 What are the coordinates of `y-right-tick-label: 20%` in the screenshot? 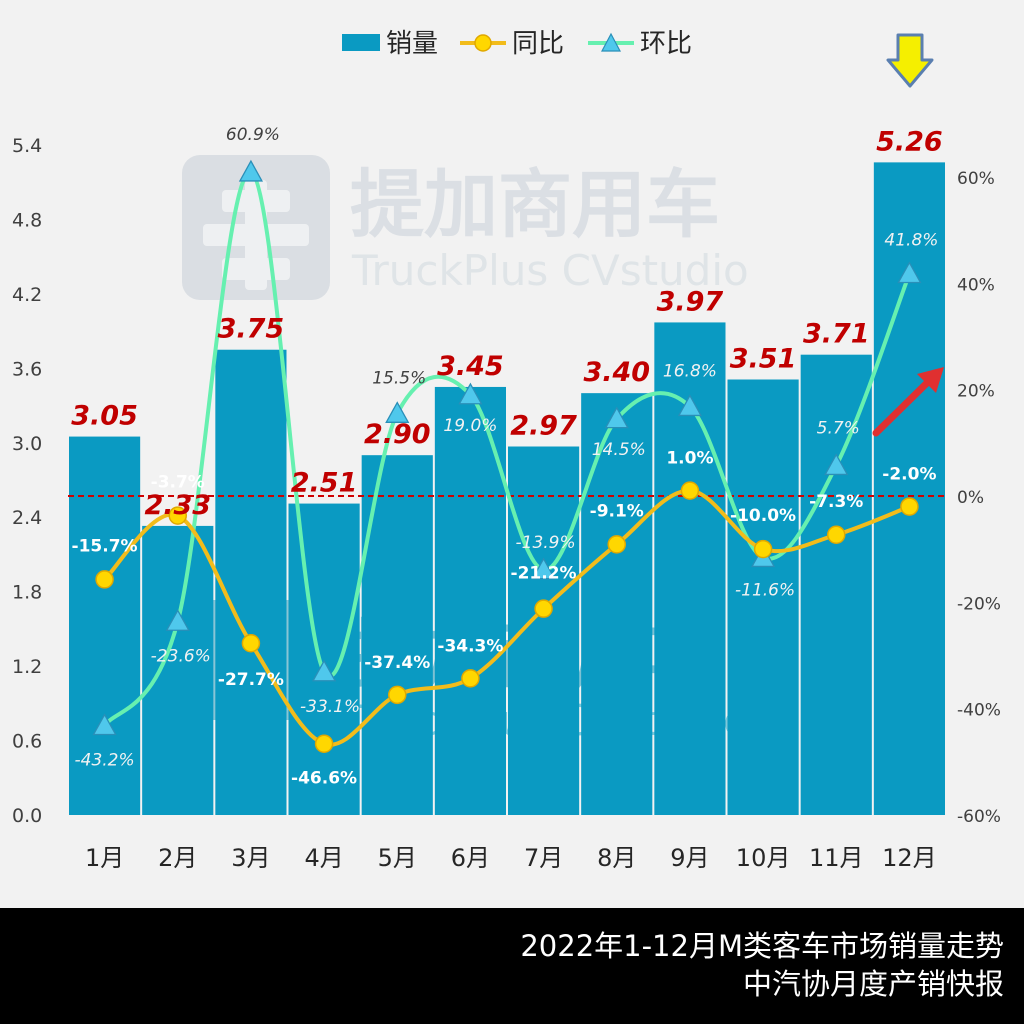 It's located at (976, 392).